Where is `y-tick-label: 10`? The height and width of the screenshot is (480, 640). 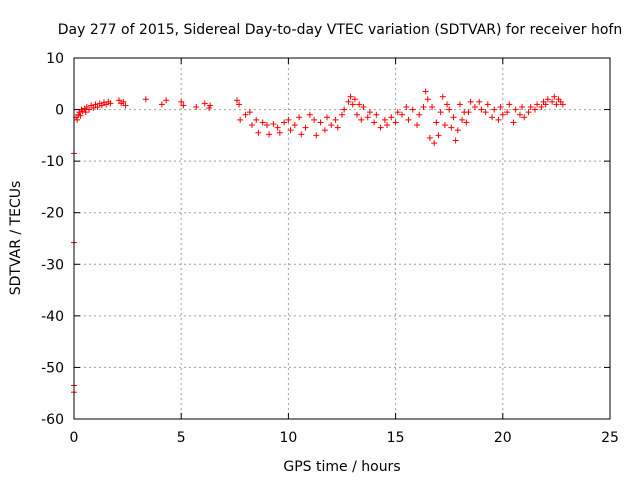 y-tick-label: 10 is located at coordinates (55, 59).